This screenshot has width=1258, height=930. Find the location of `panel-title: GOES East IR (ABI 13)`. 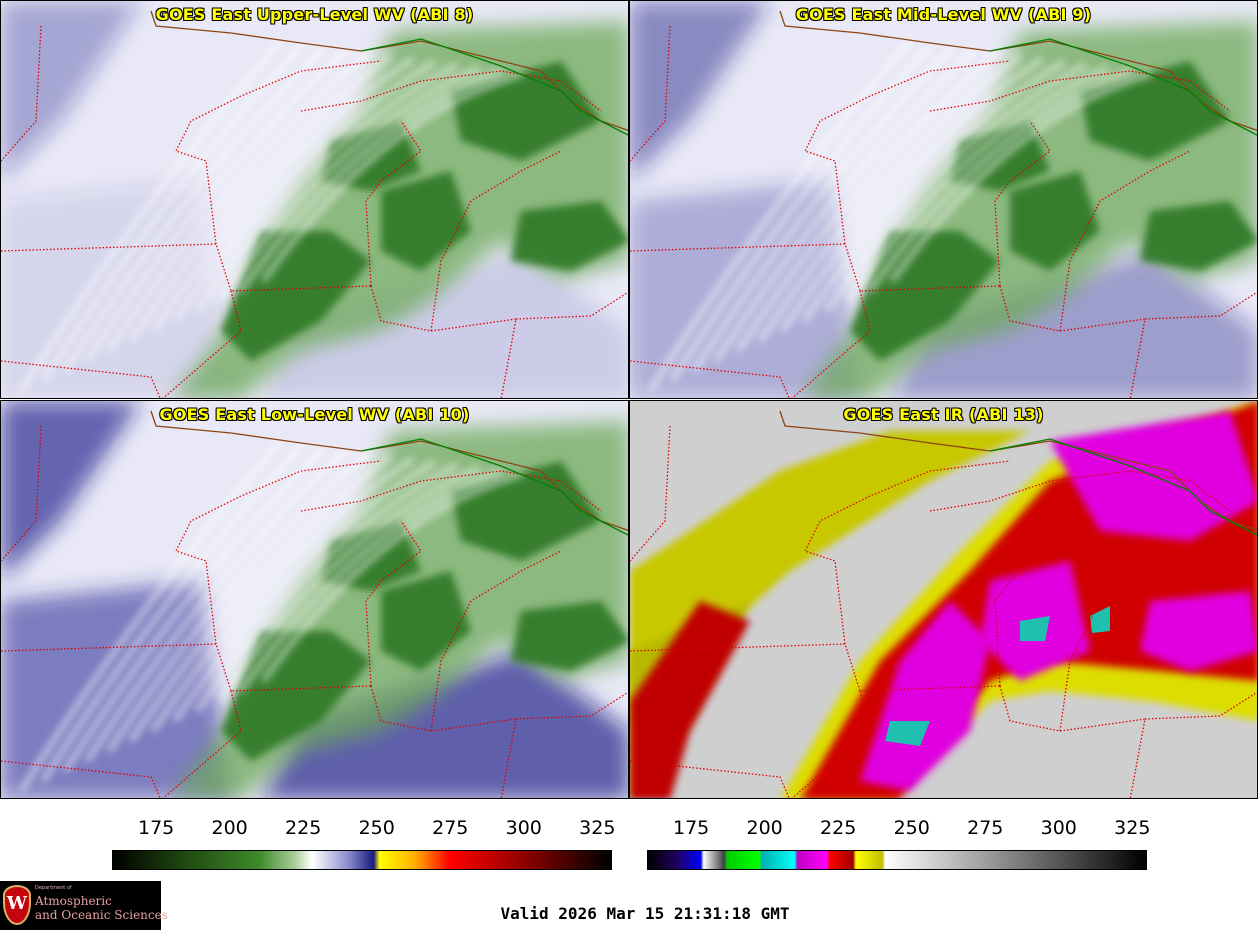

panel-title: GOES East IR (ABI 13) is located at coordinates (943, 414).